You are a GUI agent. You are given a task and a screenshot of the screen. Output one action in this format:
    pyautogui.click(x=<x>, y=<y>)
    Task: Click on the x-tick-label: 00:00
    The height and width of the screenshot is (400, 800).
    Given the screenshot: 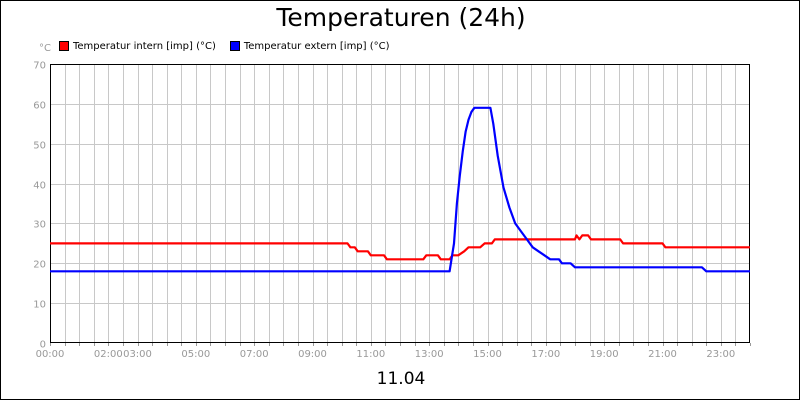 What is the action you would take?
    pyautogui.click(x=50, y=354)
    